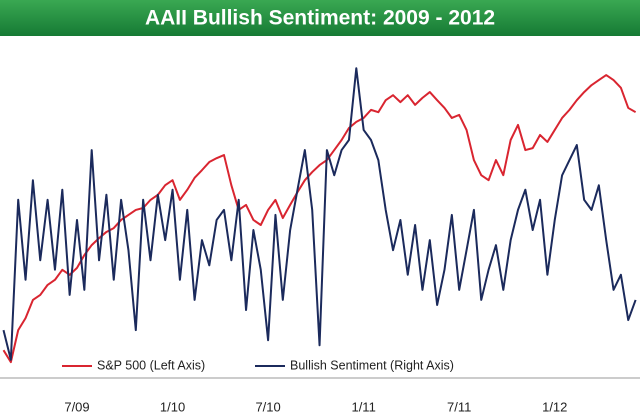  What do you see at coordinates (172, 406) in the screenshot?
I see `x-tick-label: 1/10` at bounding box center [172, 406].